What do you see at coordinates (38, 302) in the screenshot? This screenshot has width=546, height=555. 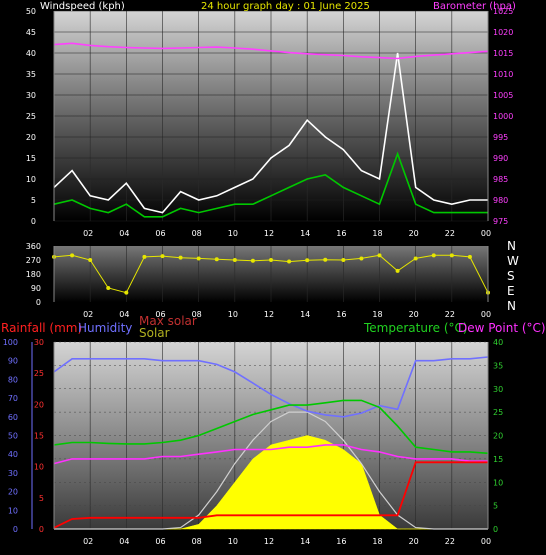 I see `direction-y-tick-label: 0` at bounding box center [38, 302].